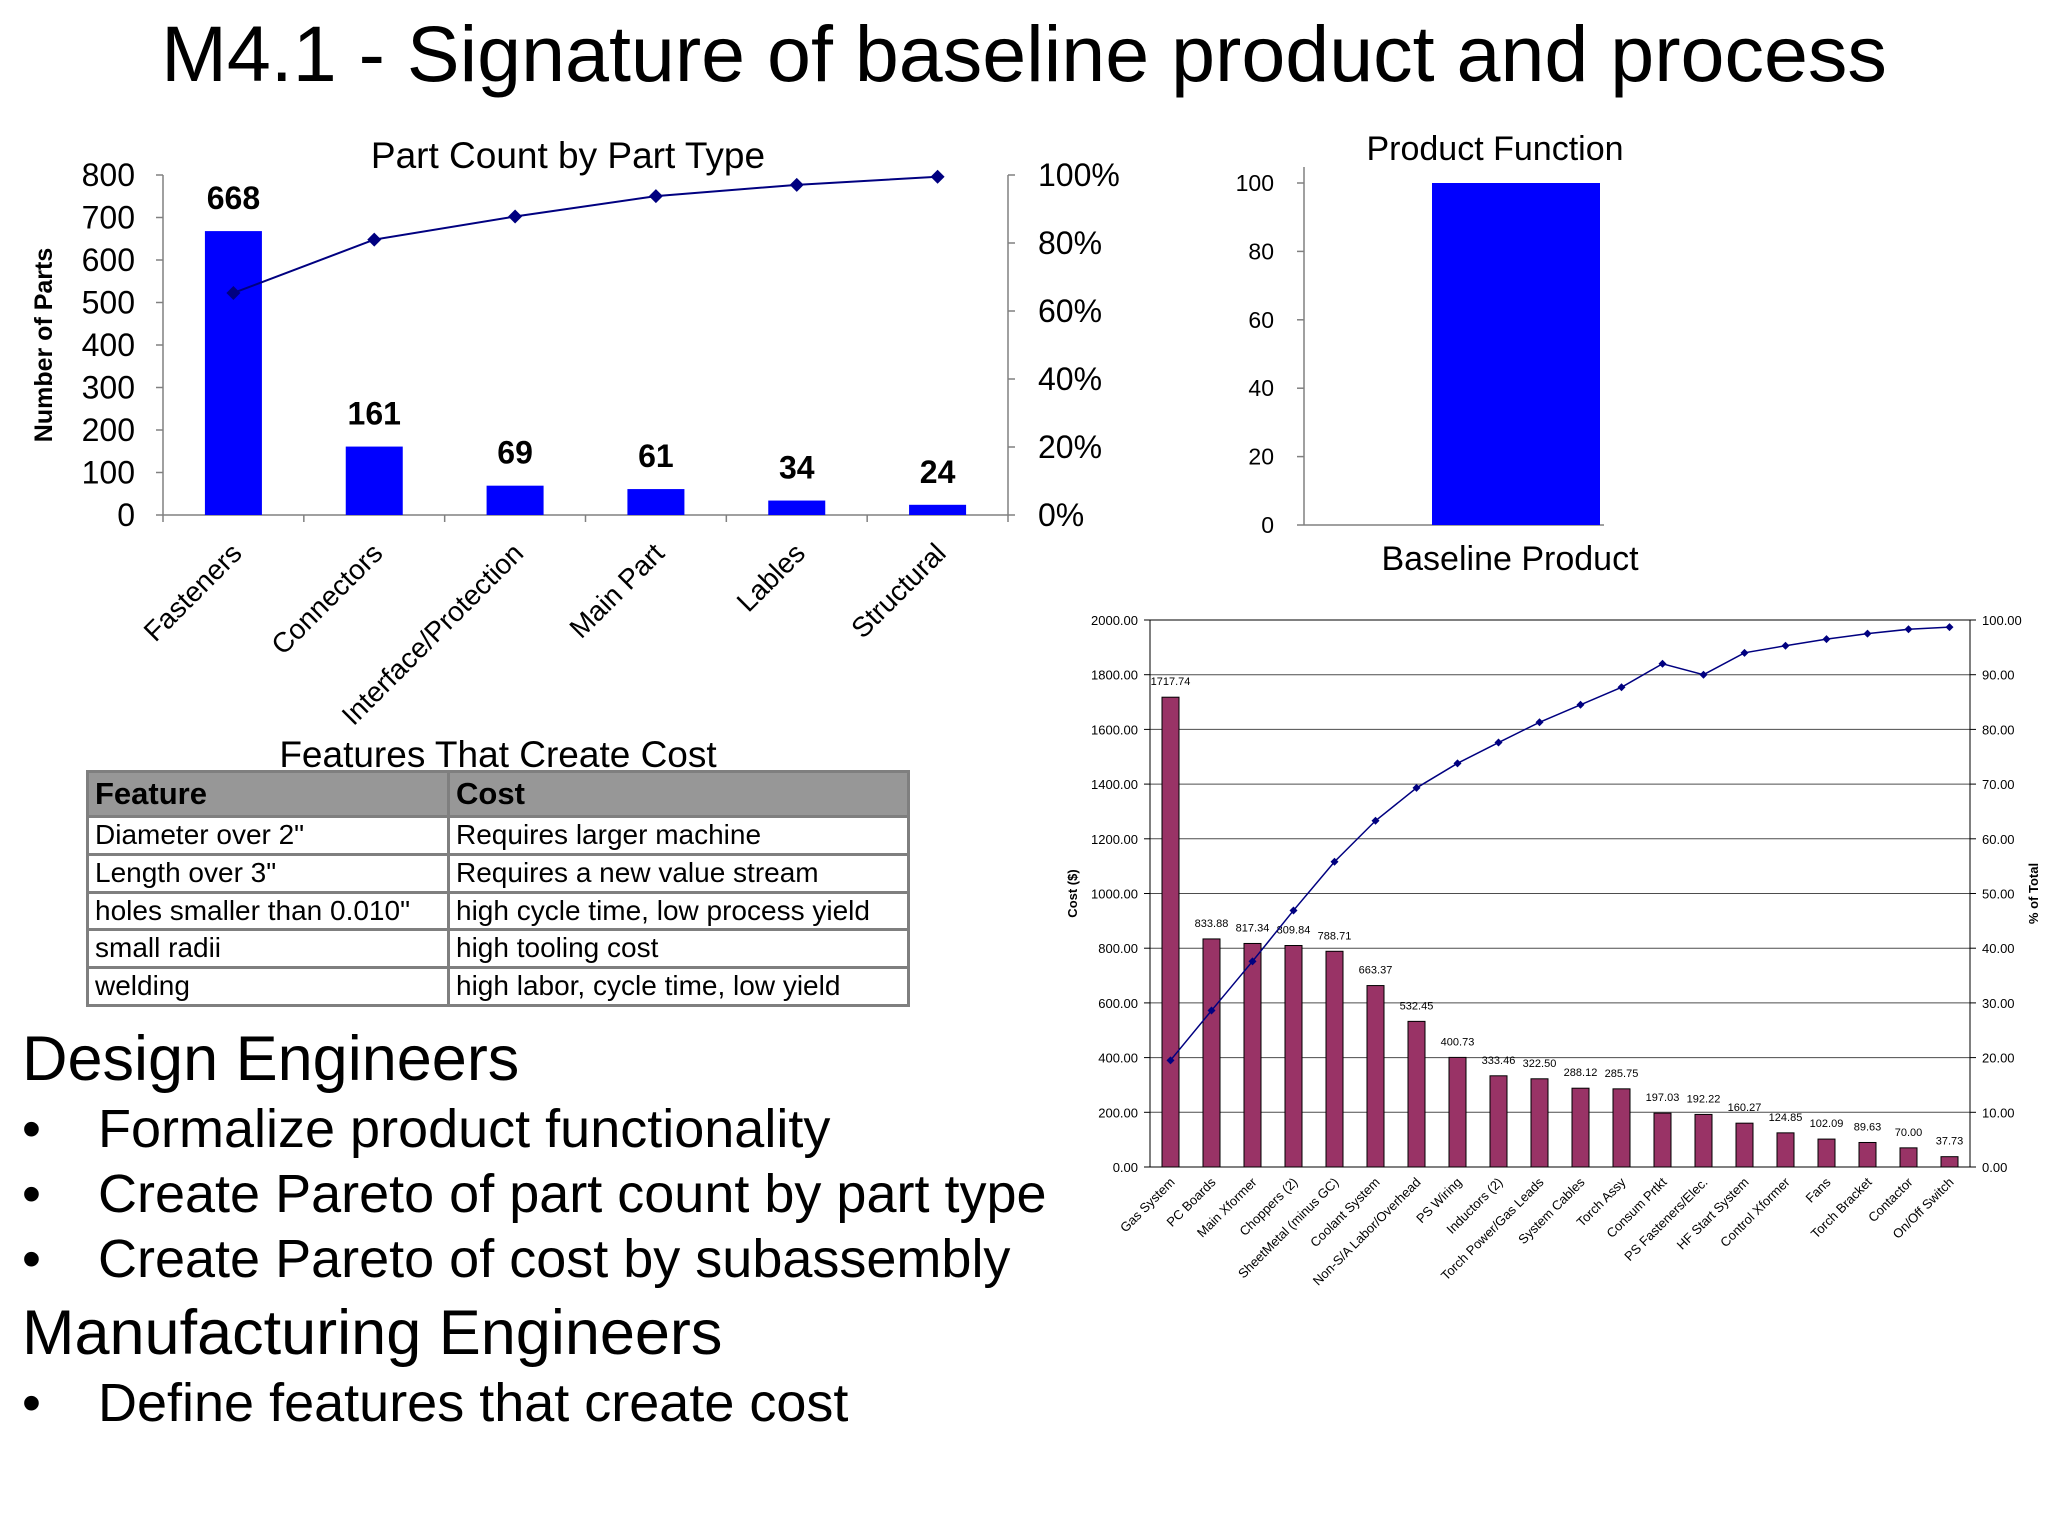 This screenshot has width=2048, height=1536. Describe the element at coordinates (271, 1059) in the screenshot. I see `design-engineers-heading: Design Engineers` at that location.